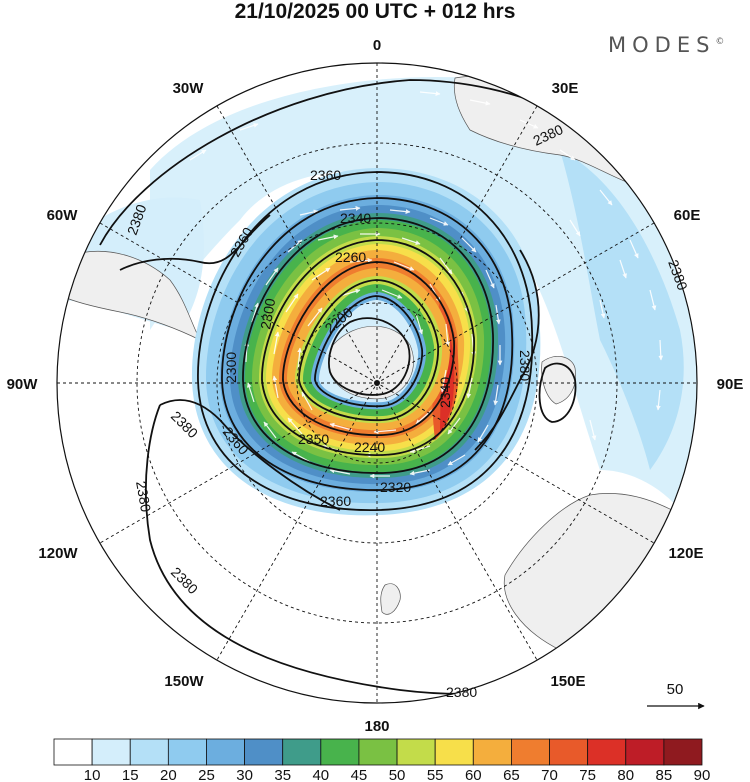  I want to click on contour-2380-west, so click(195, 242).